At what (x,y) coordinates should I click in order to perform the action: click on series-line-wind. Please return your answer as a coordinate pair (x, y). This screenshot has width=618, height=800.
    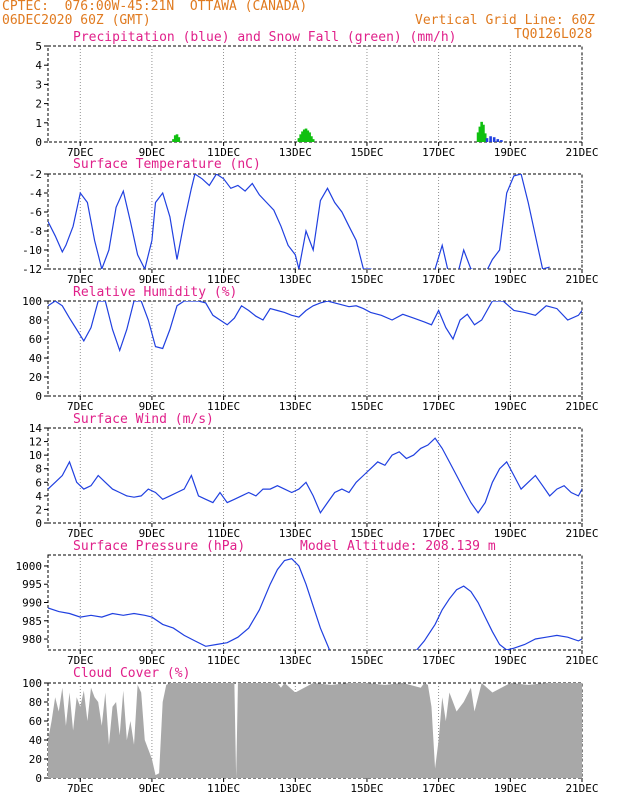
    Looking at the image, I should click on (315, 476).